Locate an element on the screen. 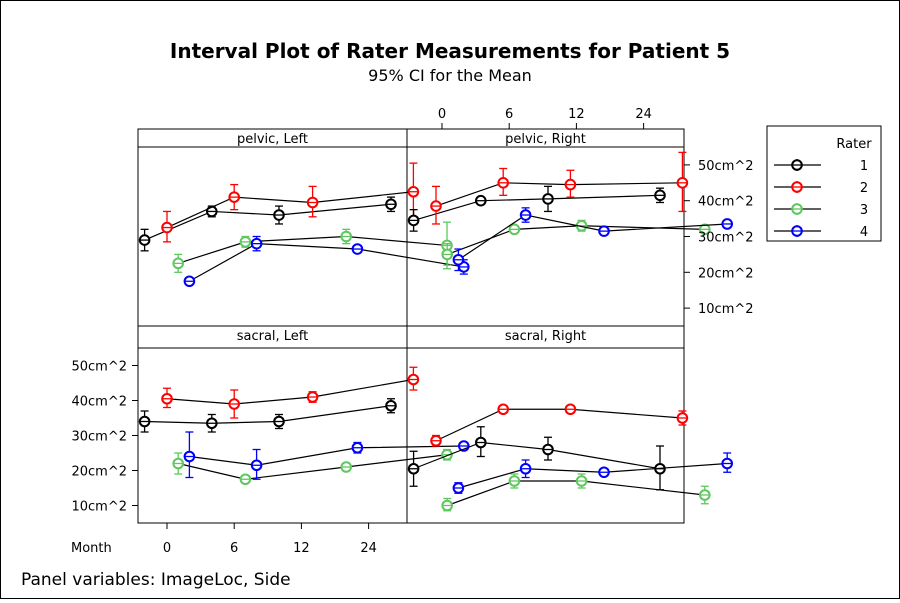  legend-label: 4 is located at coordinates (864, 232).